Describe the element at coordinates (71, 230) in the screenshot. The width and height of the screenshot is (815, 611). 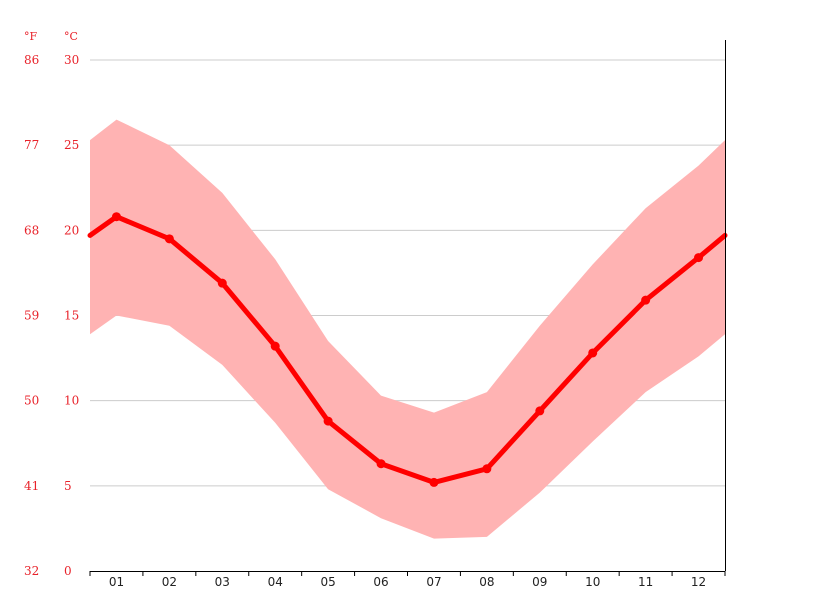
I see `y-tick-celsius: 20` at that location.